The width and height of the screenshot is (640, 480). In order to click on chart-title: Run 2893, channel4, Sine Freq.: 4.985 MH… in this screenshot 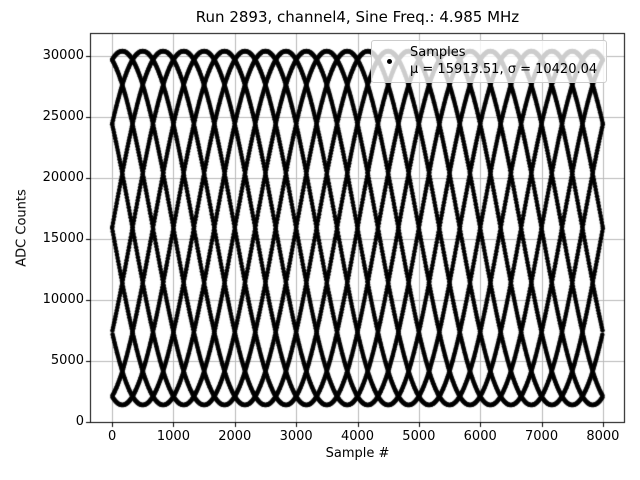, I will do `click(357, 17)`.